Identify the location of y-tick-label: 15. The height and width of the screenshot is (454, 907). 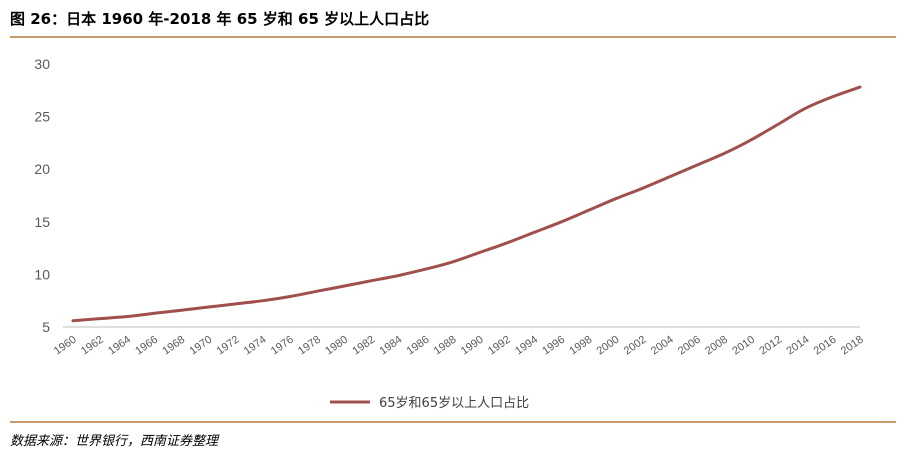
(42, 222).